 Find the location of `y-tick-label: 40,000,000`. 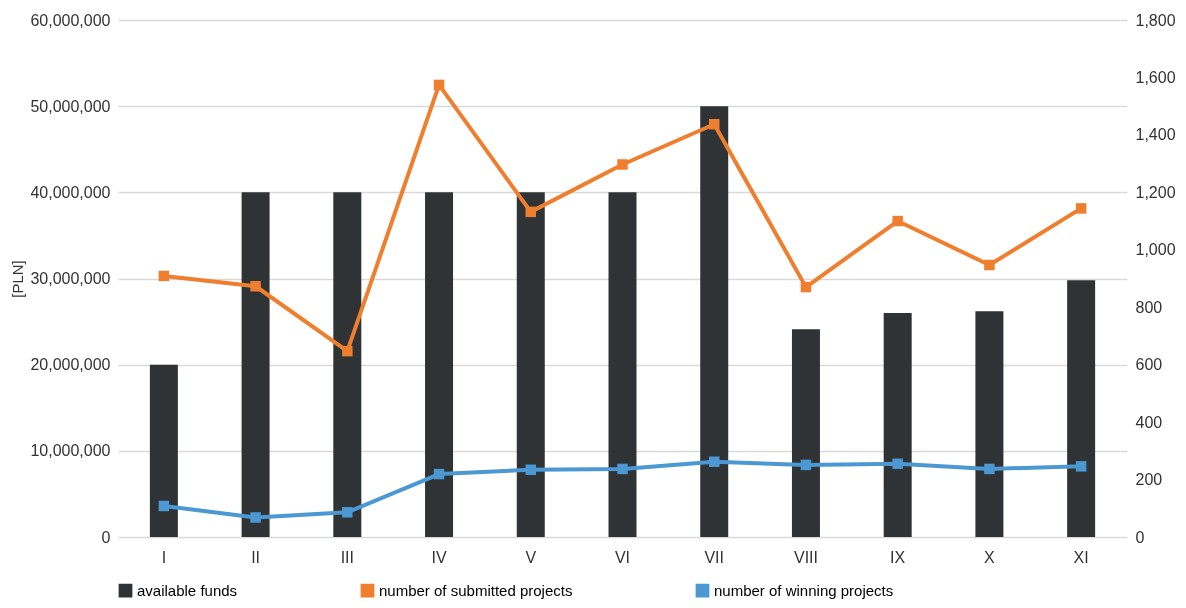

y-tick-label: 40,000,000 is located at coordinates (70, 192).